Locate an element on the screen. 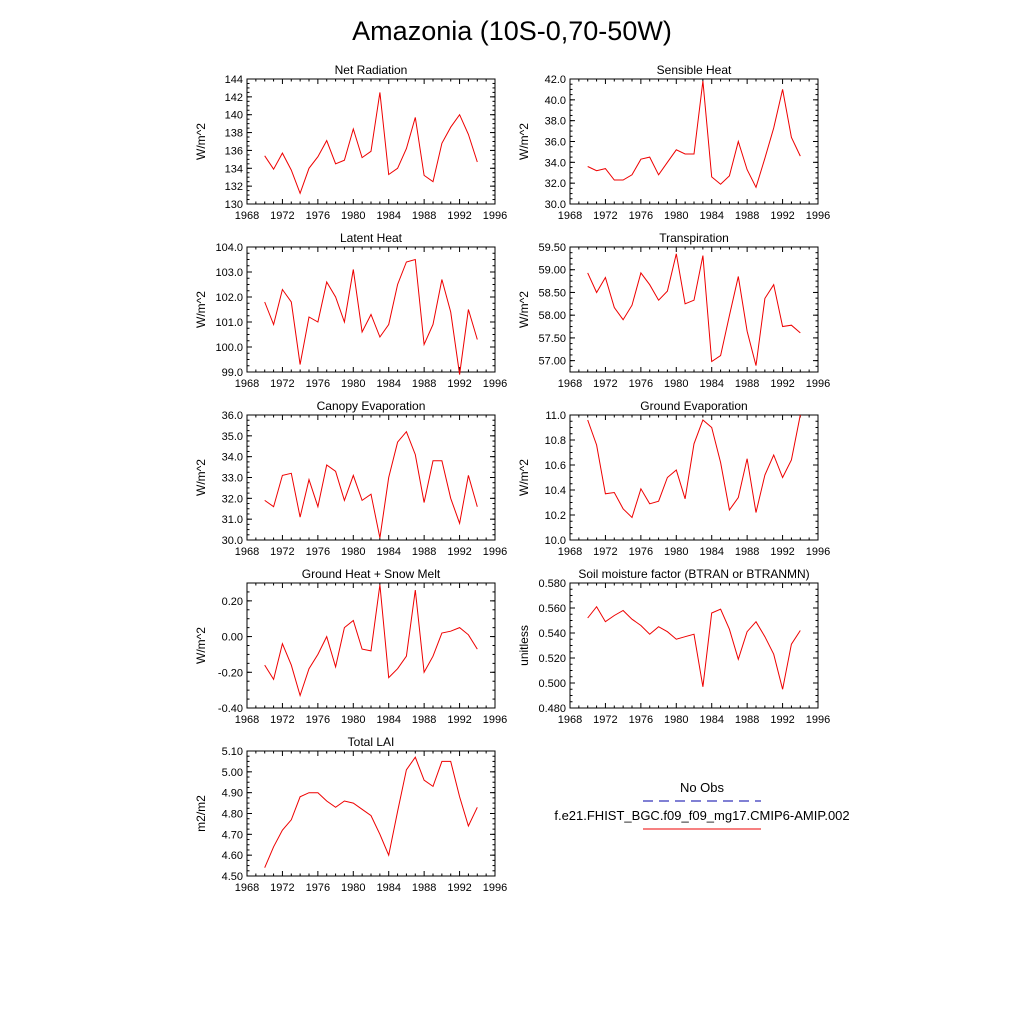  y-tick-label: 4.90 is located at coordinates (232, 794).